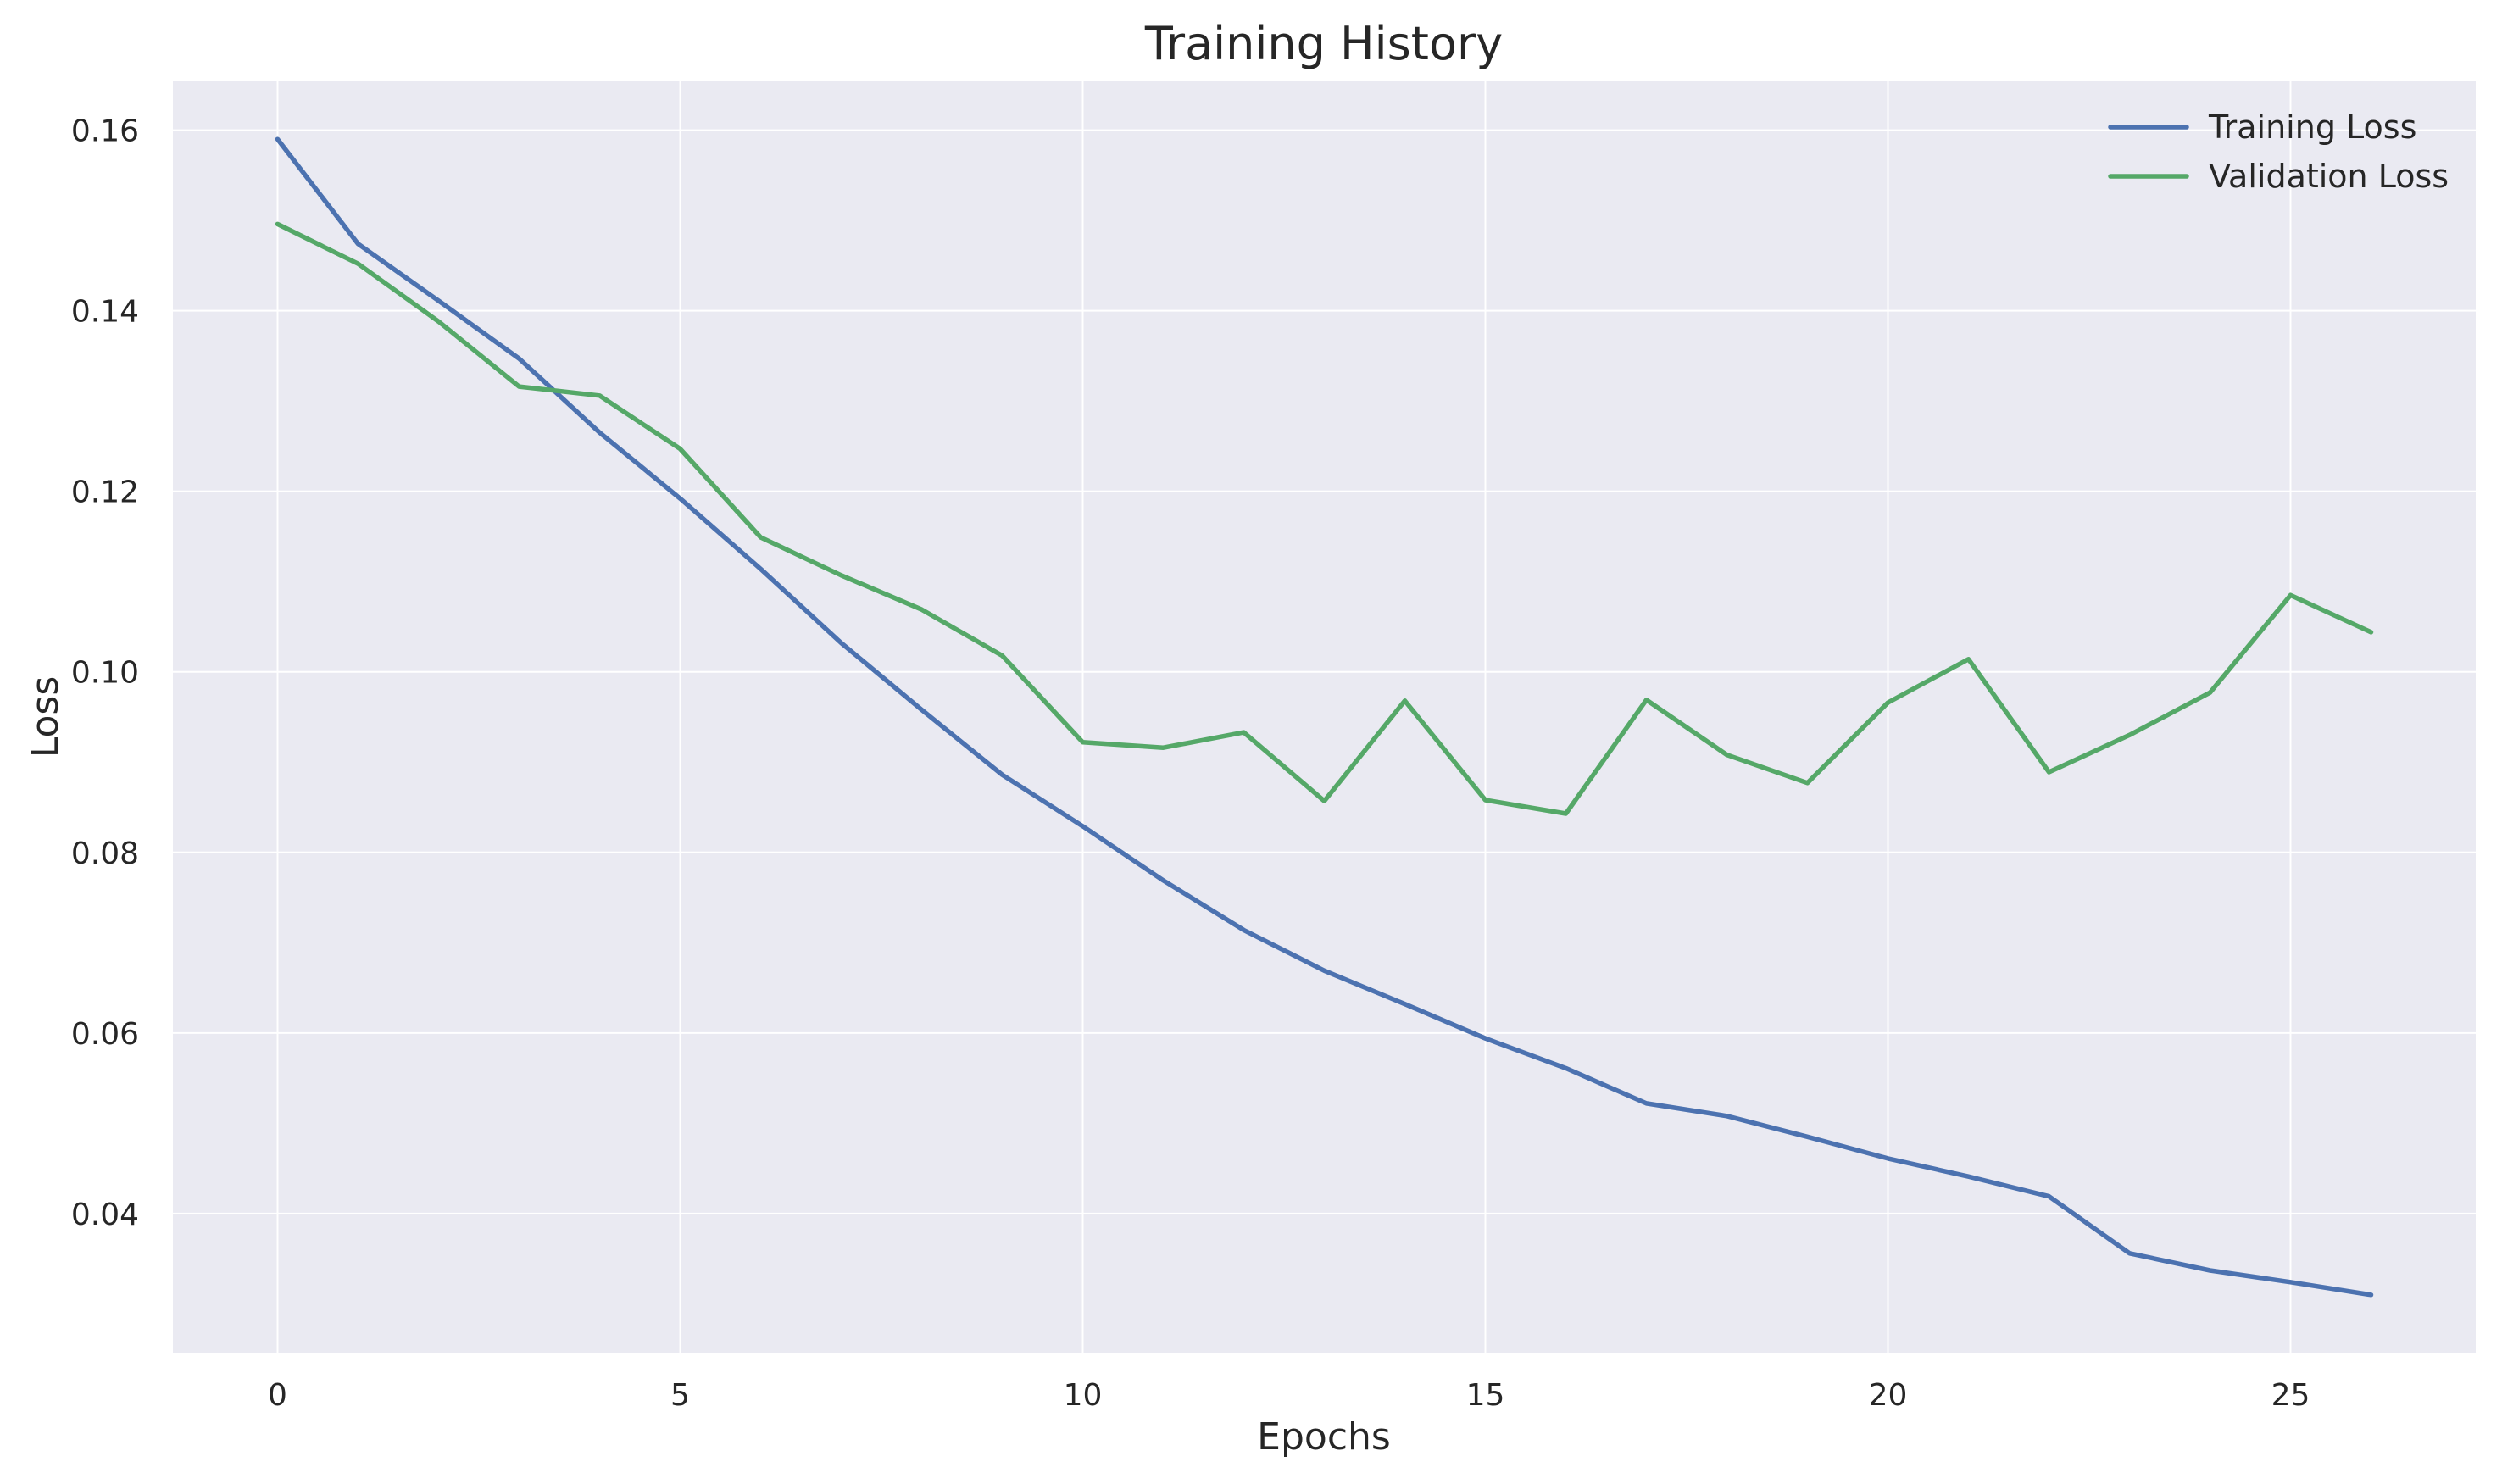  What do you see at coordinates (1485, 1395) in the screenshot?
I see `x-tick-label: 15` at bounding box center [1485, 1395].